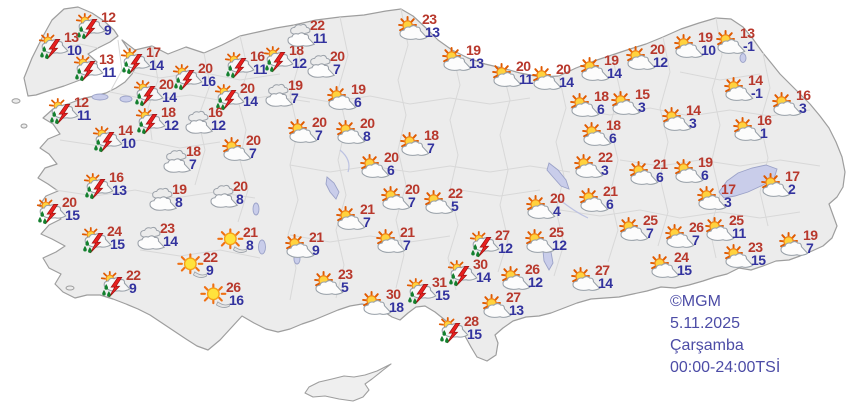 The width and height of the screenshot is (850, 410). Describe the element at coordinates (480, 264) in the screenshot. I see `high-temp: 30` at that location.